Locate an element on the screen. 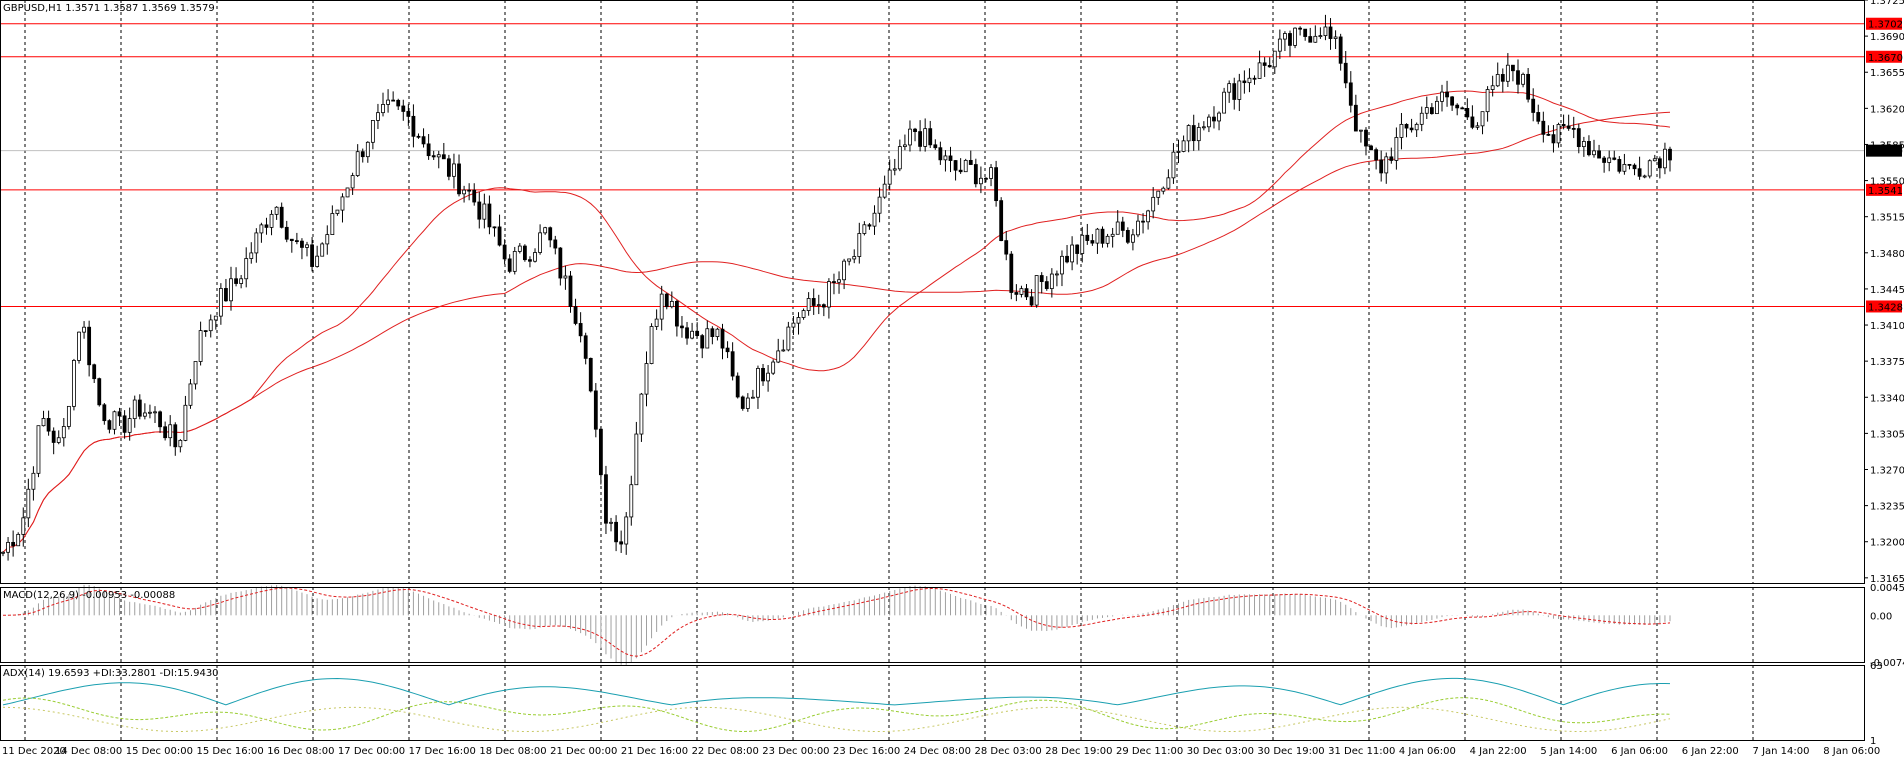 Image resolution: width=1904 pixels, height=760 pixels. x-tick-label: 21 Dec 00:00 is located at coordinates (583, 751).